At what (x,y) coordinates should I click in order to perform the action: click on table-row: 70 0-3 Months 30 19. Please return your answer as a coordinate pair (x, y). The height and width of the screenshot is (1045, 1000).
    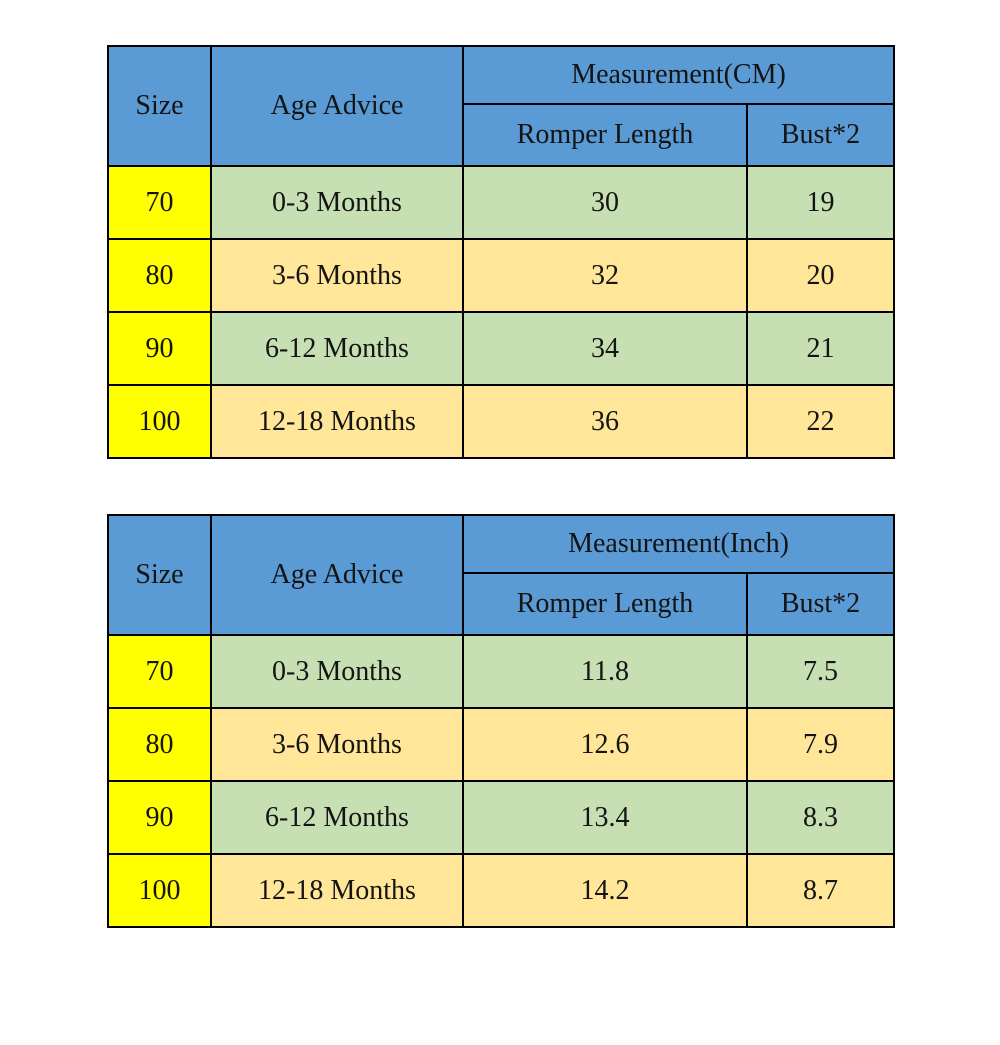
    Looking at the image, I should click on (501, 202).